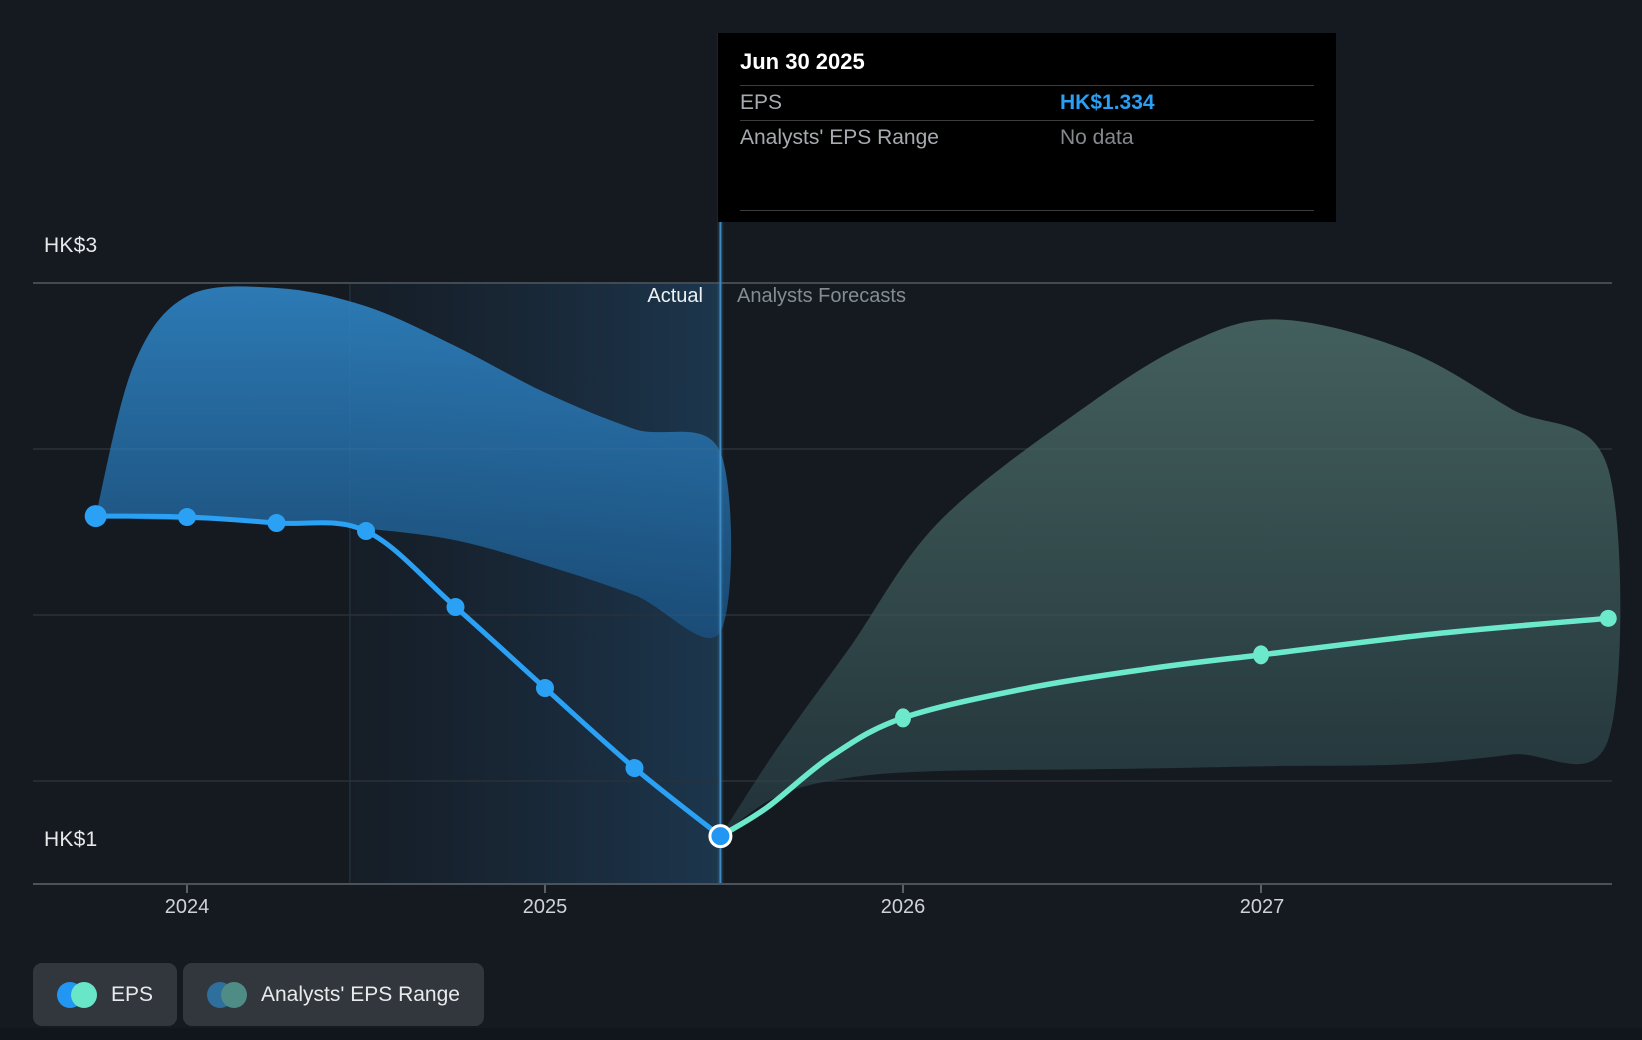 Image resolution: width=1642 pixels, height=1040 pixels. Describe the element at coordinates (761, 102) in the screenshot. I see `tooltip-eps-label: EPS` at that location.